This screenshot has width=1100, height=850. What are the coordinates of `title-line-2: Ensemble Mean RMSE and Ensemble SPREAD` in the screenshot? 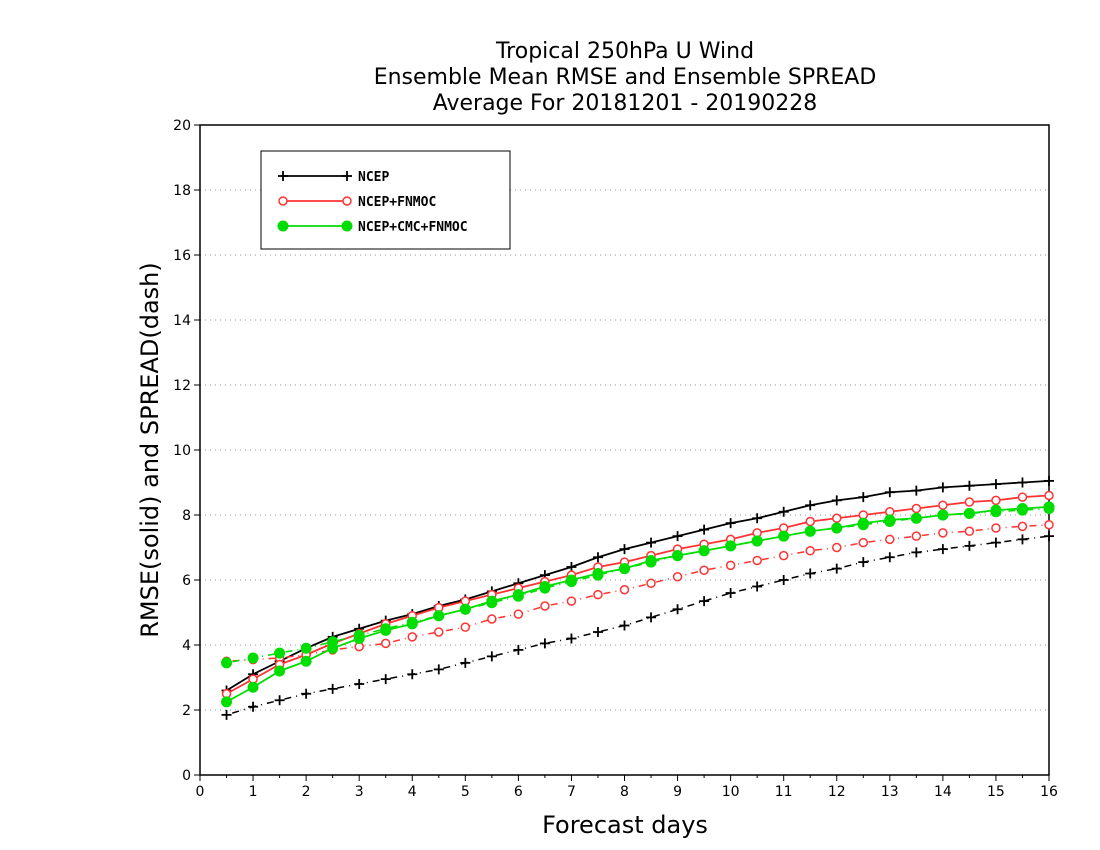 It's located at (625, 77).